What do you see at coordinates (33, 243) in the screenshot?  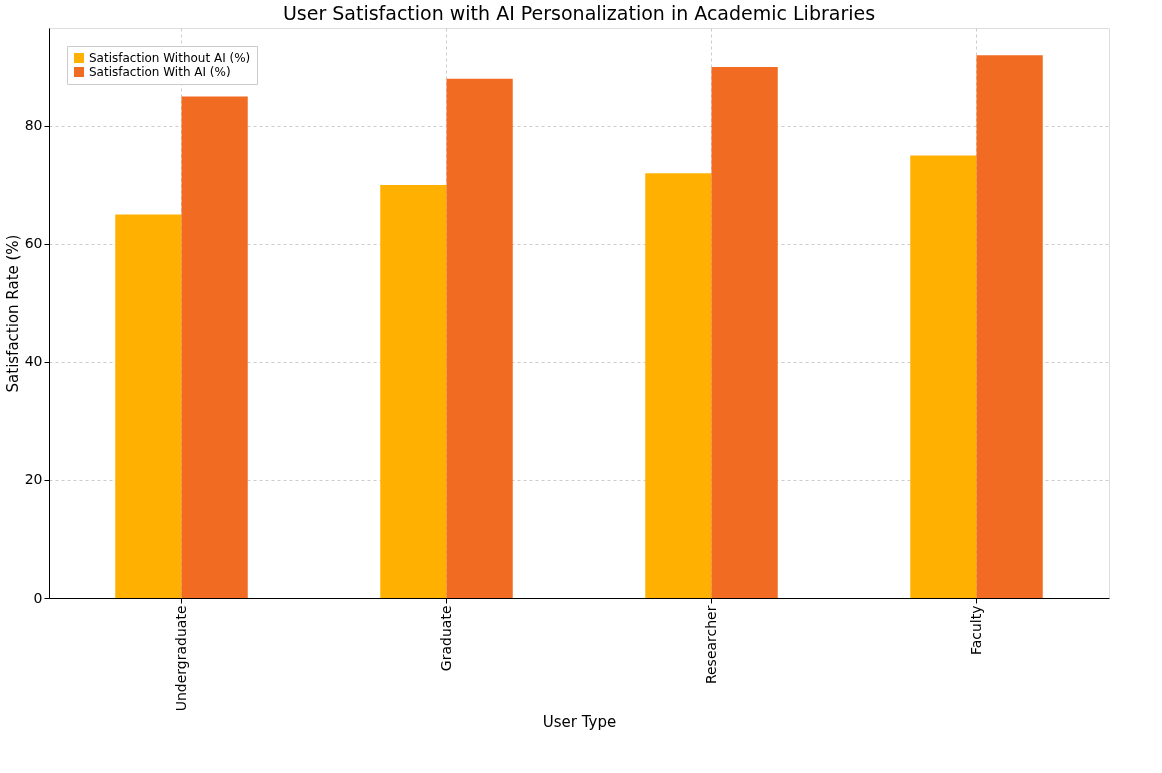 I see `y-tick-label: 60` at bounding box center [33, 243].